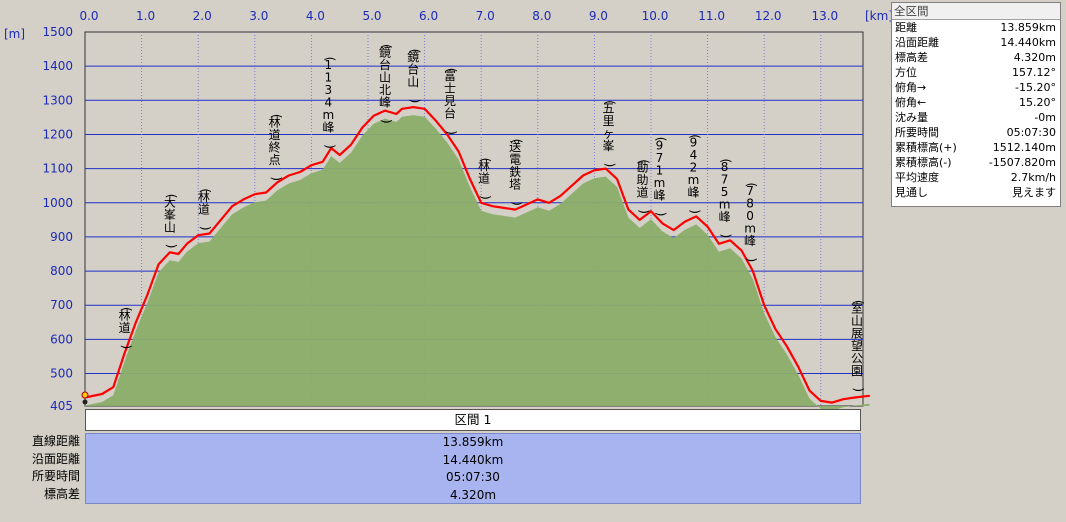  I want to click on stats-label: 所要時間, so click(917, 132).